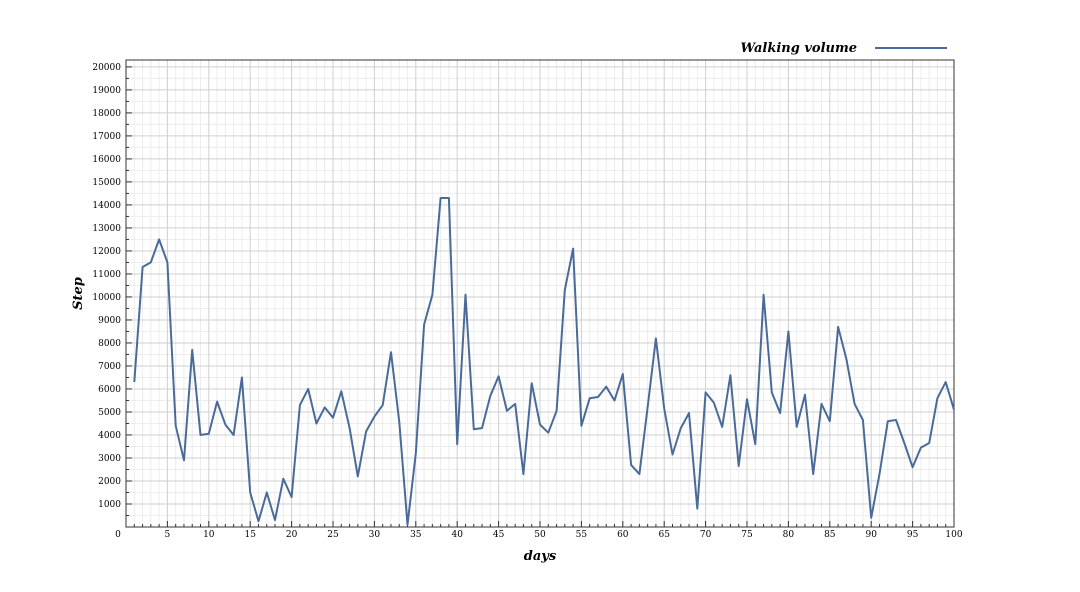  What do you see at coordinates (375, 535) in the screenshot?
I see `x-tick-label: 30` at bounding box center [375, 535].